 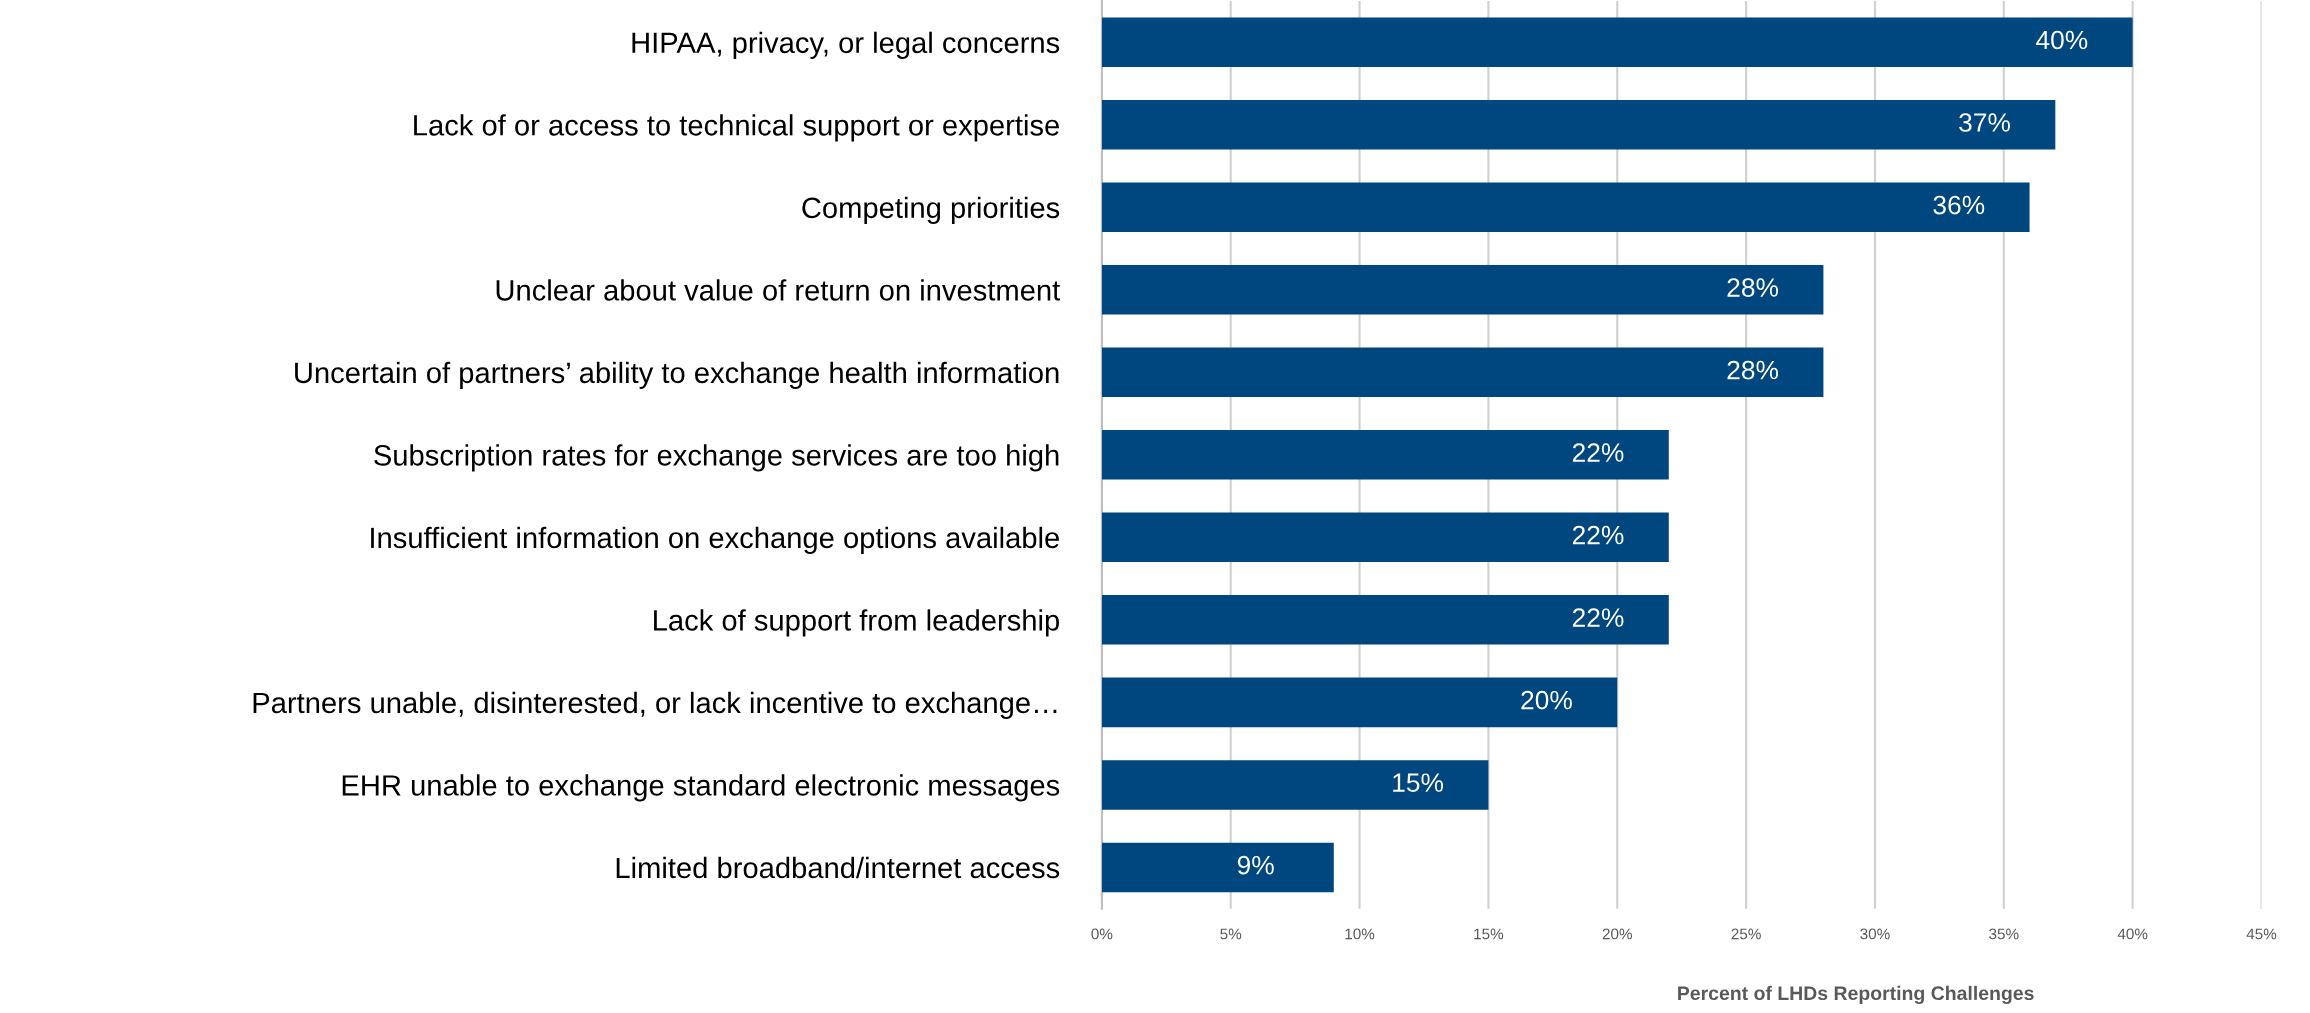 What do you see at coordinates (2062, 40) in the screenshot?
I see `data-label: 40%` at bounding box center [2062, 40].